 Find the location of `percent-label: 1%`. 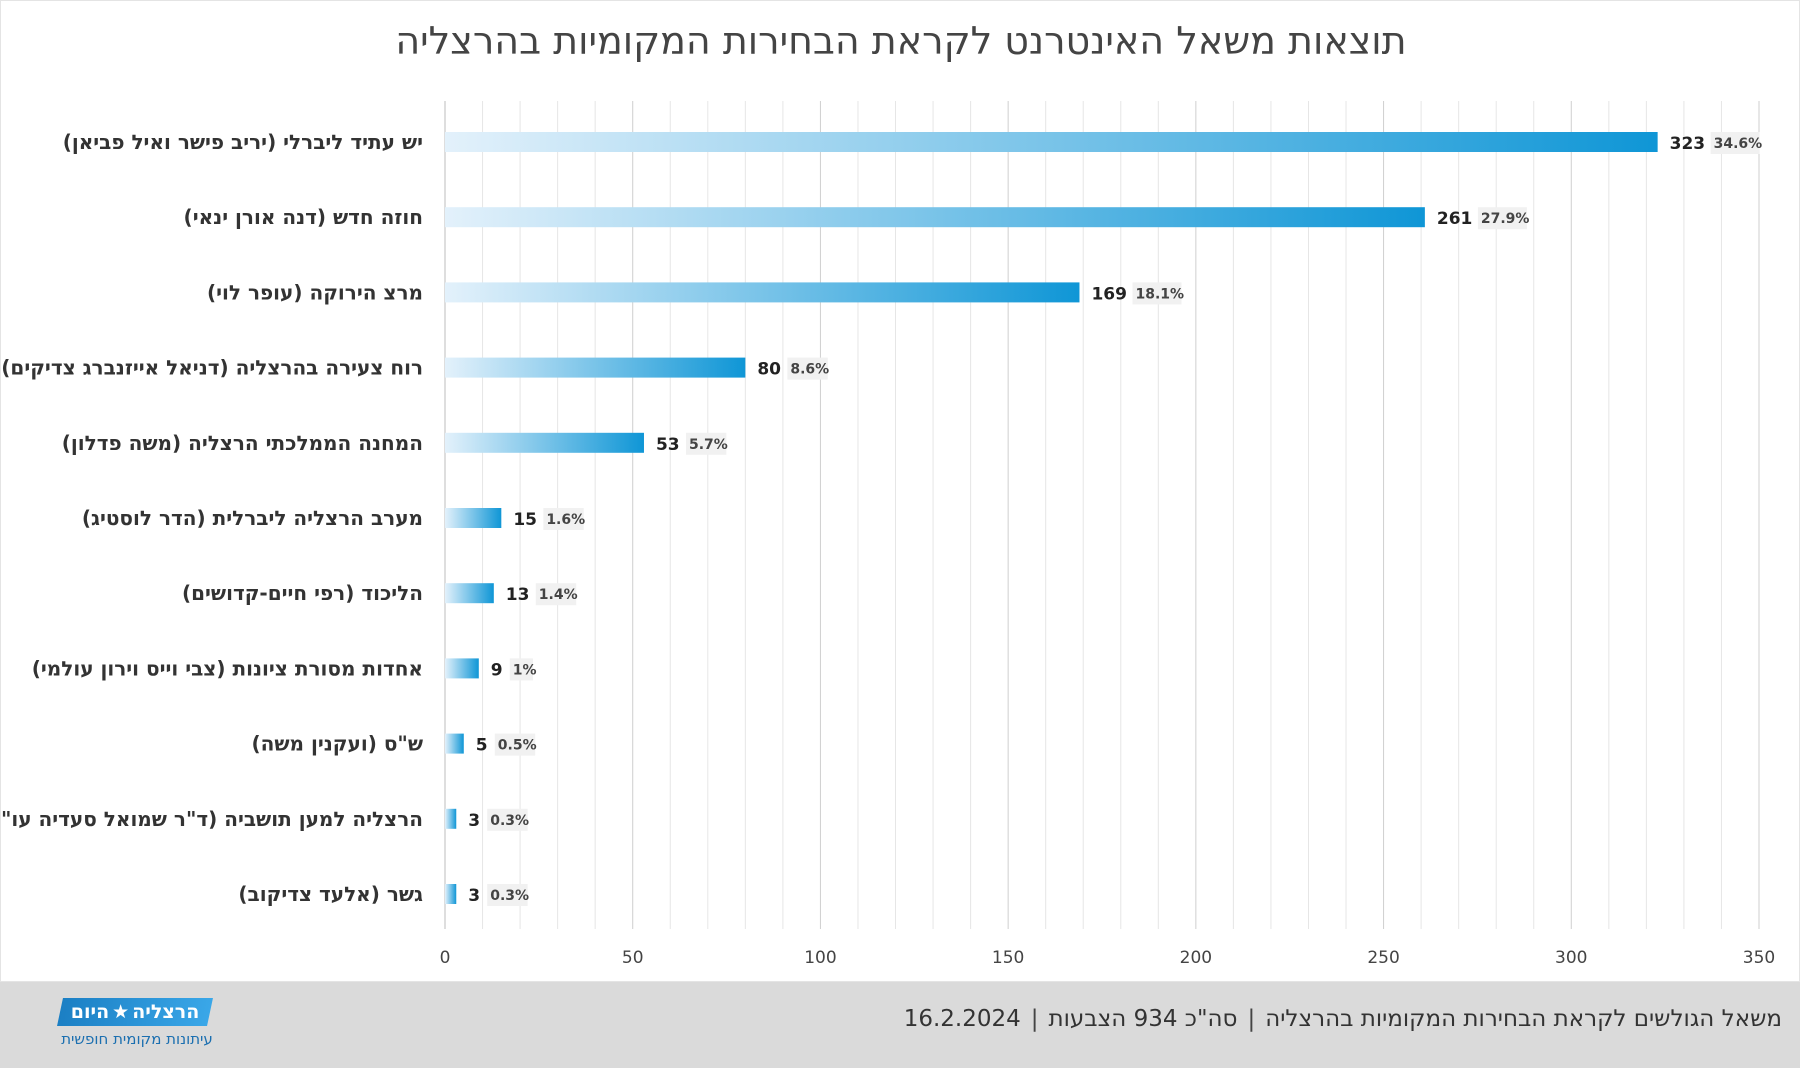

percent-label: 1% is located at coordinates (525, 670).